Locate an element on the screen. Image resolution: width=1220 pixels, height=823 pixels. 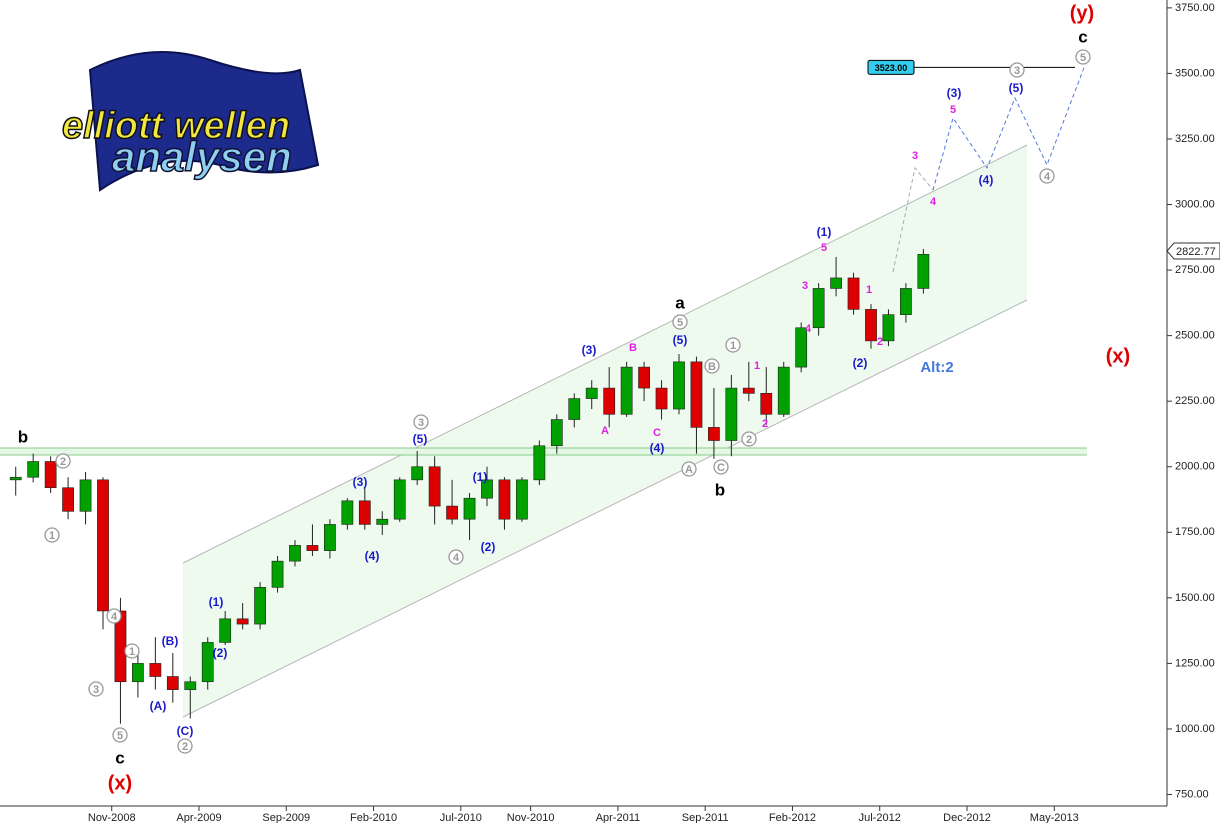
wave-label: (y) is located at coordinates (1082, 13).